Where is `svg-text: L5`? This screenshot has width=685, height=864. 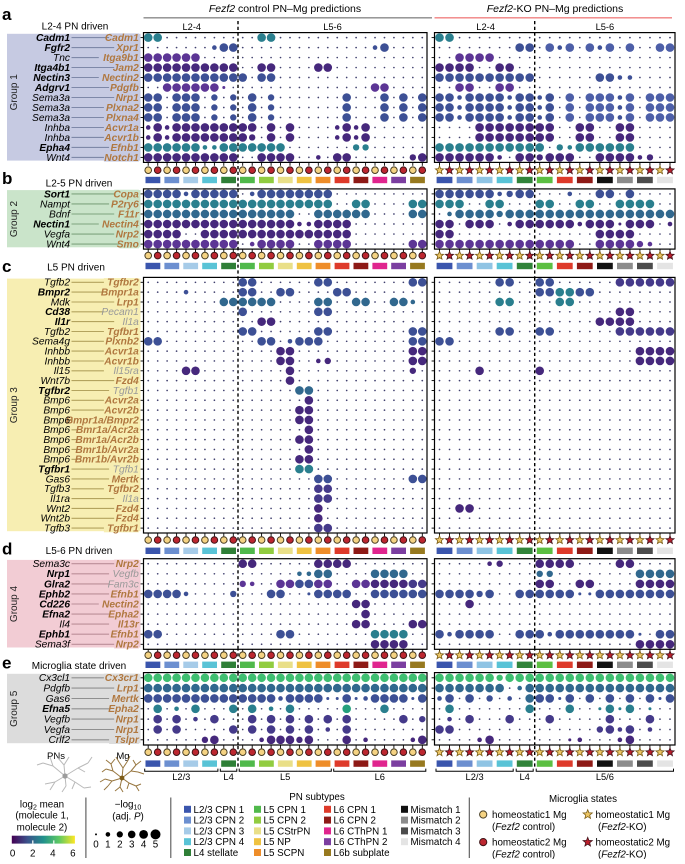
svg-text: L5 is located at coordinates (285, 777).